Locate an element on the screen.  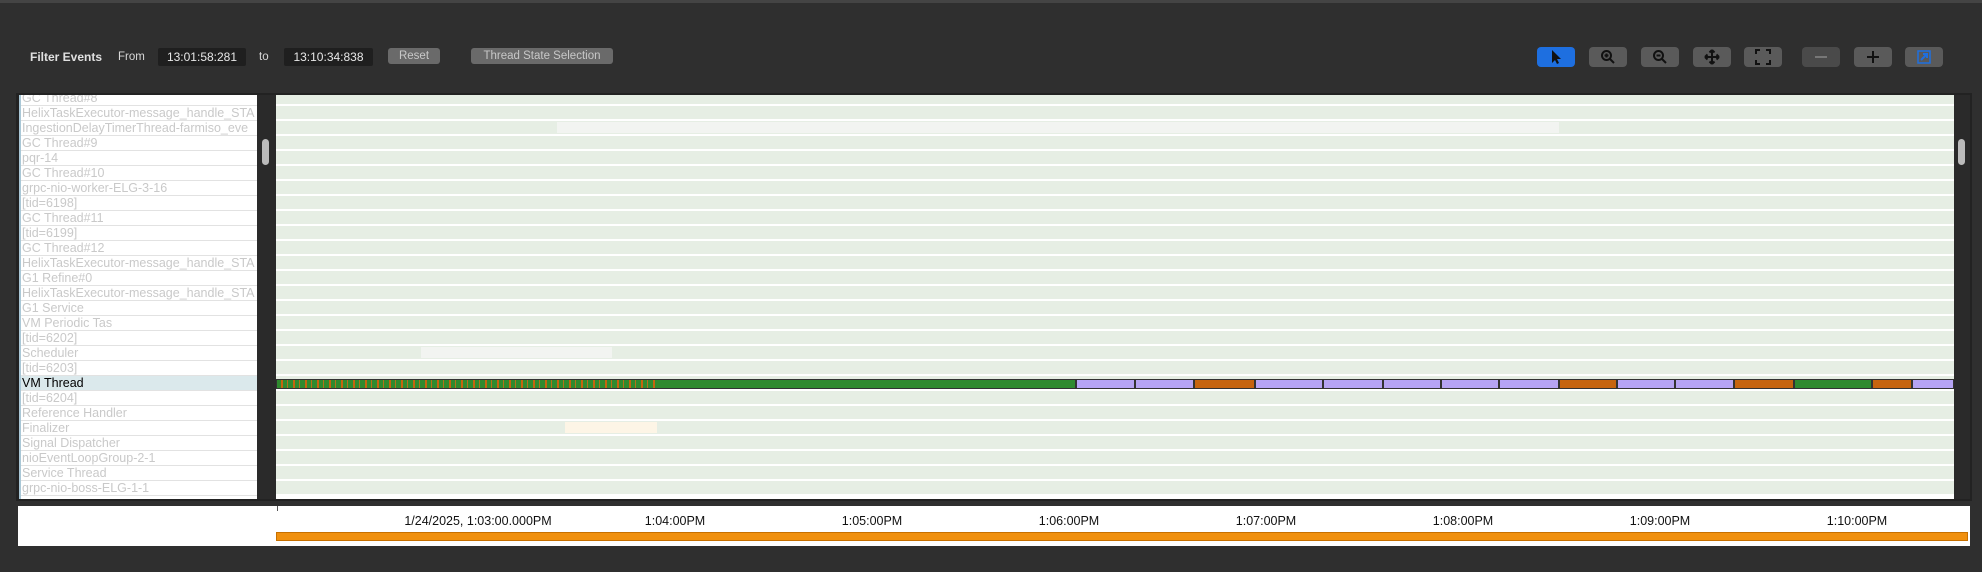
zoom-out-tool is located at coordinates (1660, 57).